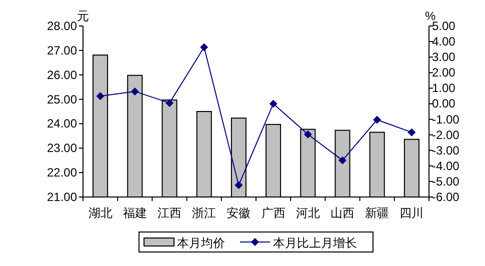  Describe the element at coordinates (62, 75) in the screenshot. I see `y-tick-label: 26.00` at that location.